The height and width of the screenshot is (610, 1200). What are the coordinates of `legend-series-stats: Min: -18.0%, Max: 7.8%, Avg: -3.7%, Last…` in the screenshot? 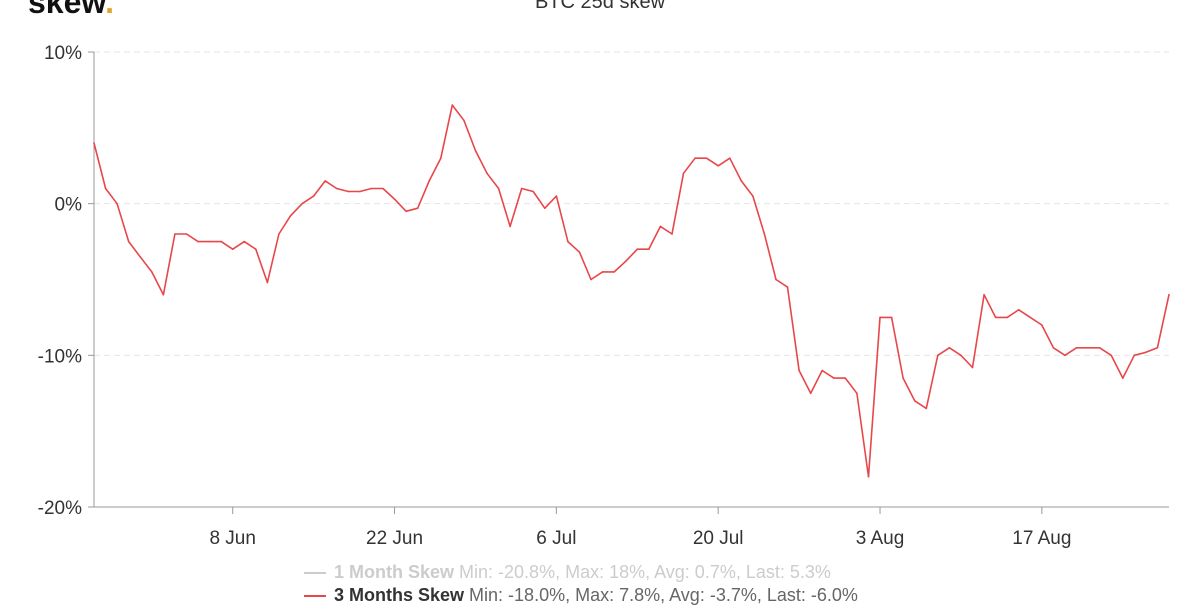 It's located at (663, 595).